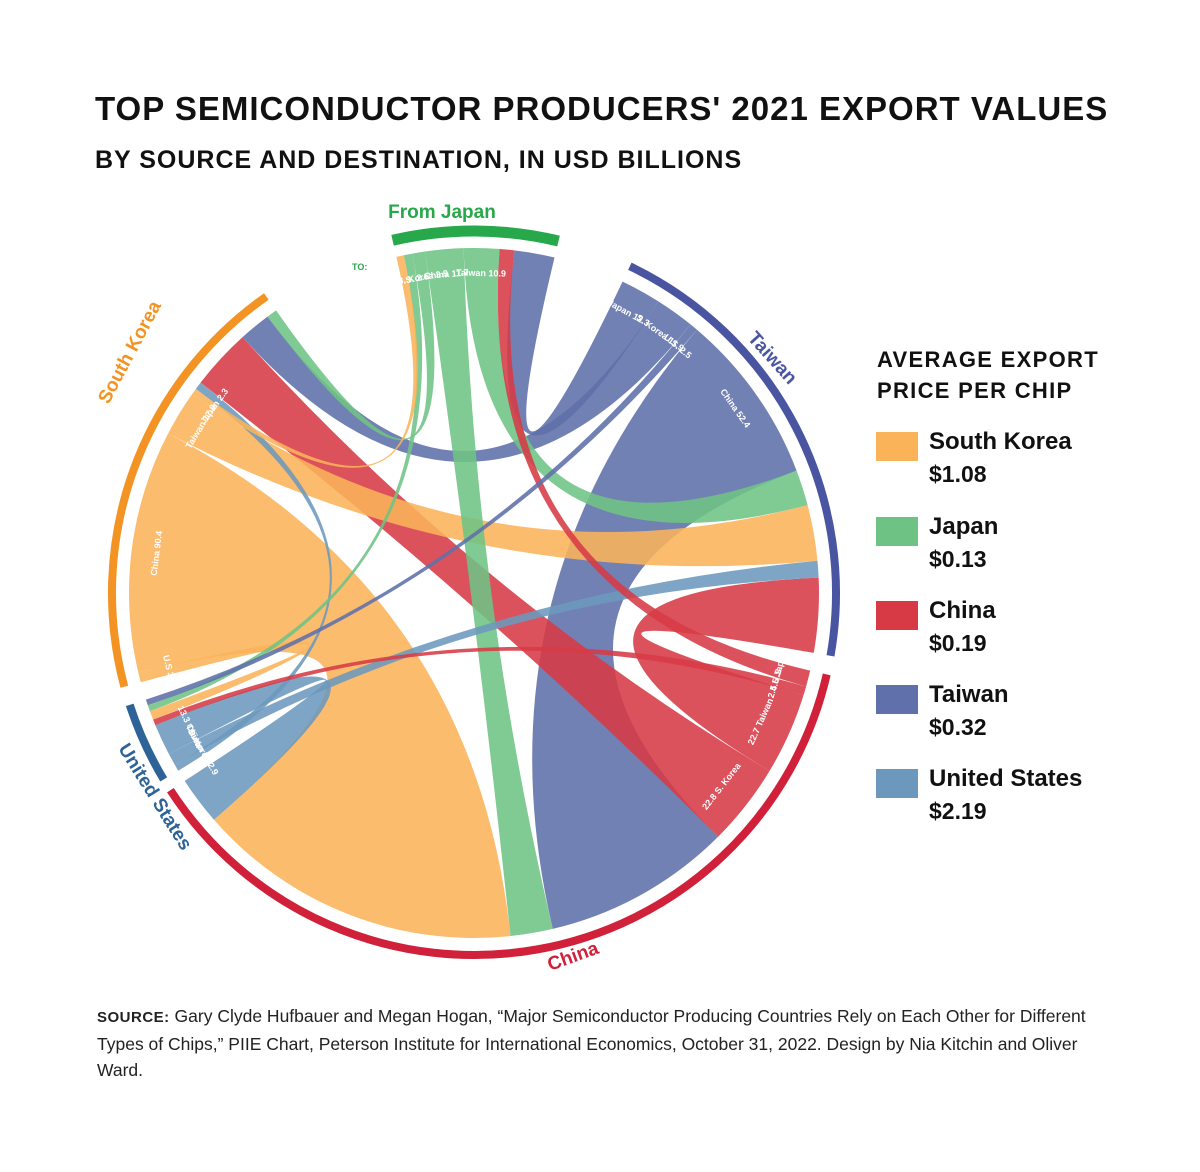 This screenshot has height=1172, width=1200. Describe the element at coordinates (359, 267) in the screenshot. I see `to-prefix-label: TO:` at that location.